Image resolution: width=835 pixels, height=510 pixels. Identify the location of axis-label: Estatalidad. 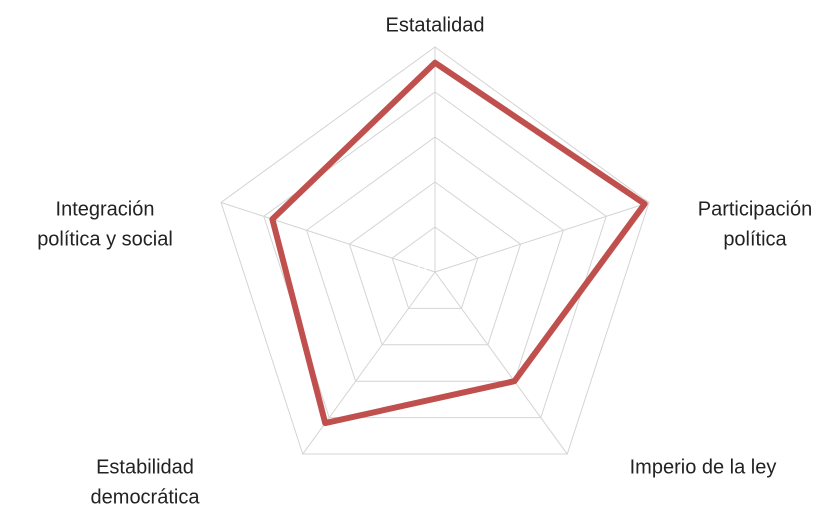
(435, 25).